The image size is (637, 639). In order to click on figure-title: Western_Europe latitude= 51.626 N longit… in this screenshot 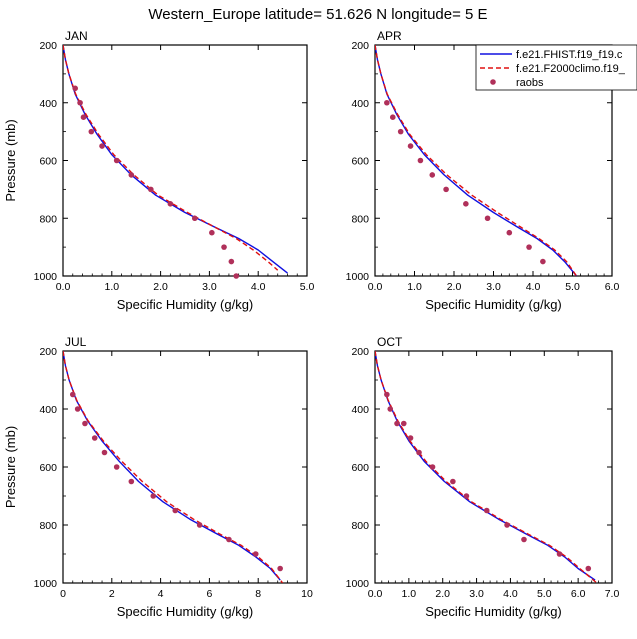, I will do `click(317, 14)`.